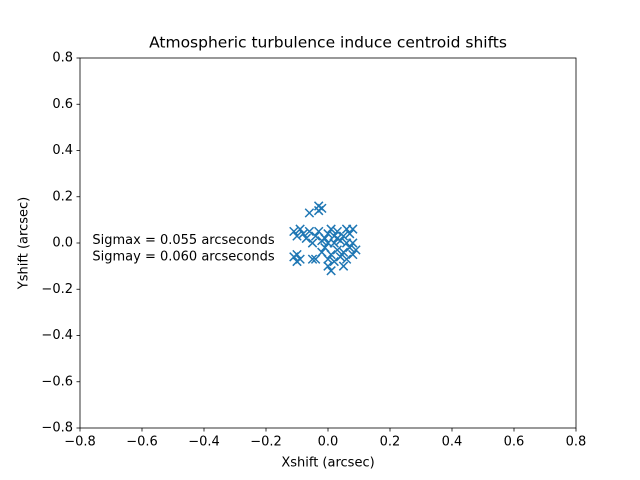  Describe the element at coordinates (204, 442) in the screenshot. I see `x-tick-label: −0.4` at that location.